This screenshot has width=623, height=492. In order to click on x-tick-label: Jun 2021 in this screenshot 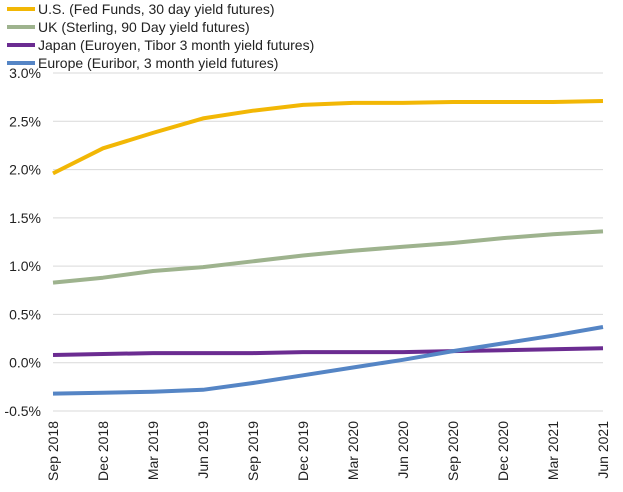, I will do `click(603, 450)`.